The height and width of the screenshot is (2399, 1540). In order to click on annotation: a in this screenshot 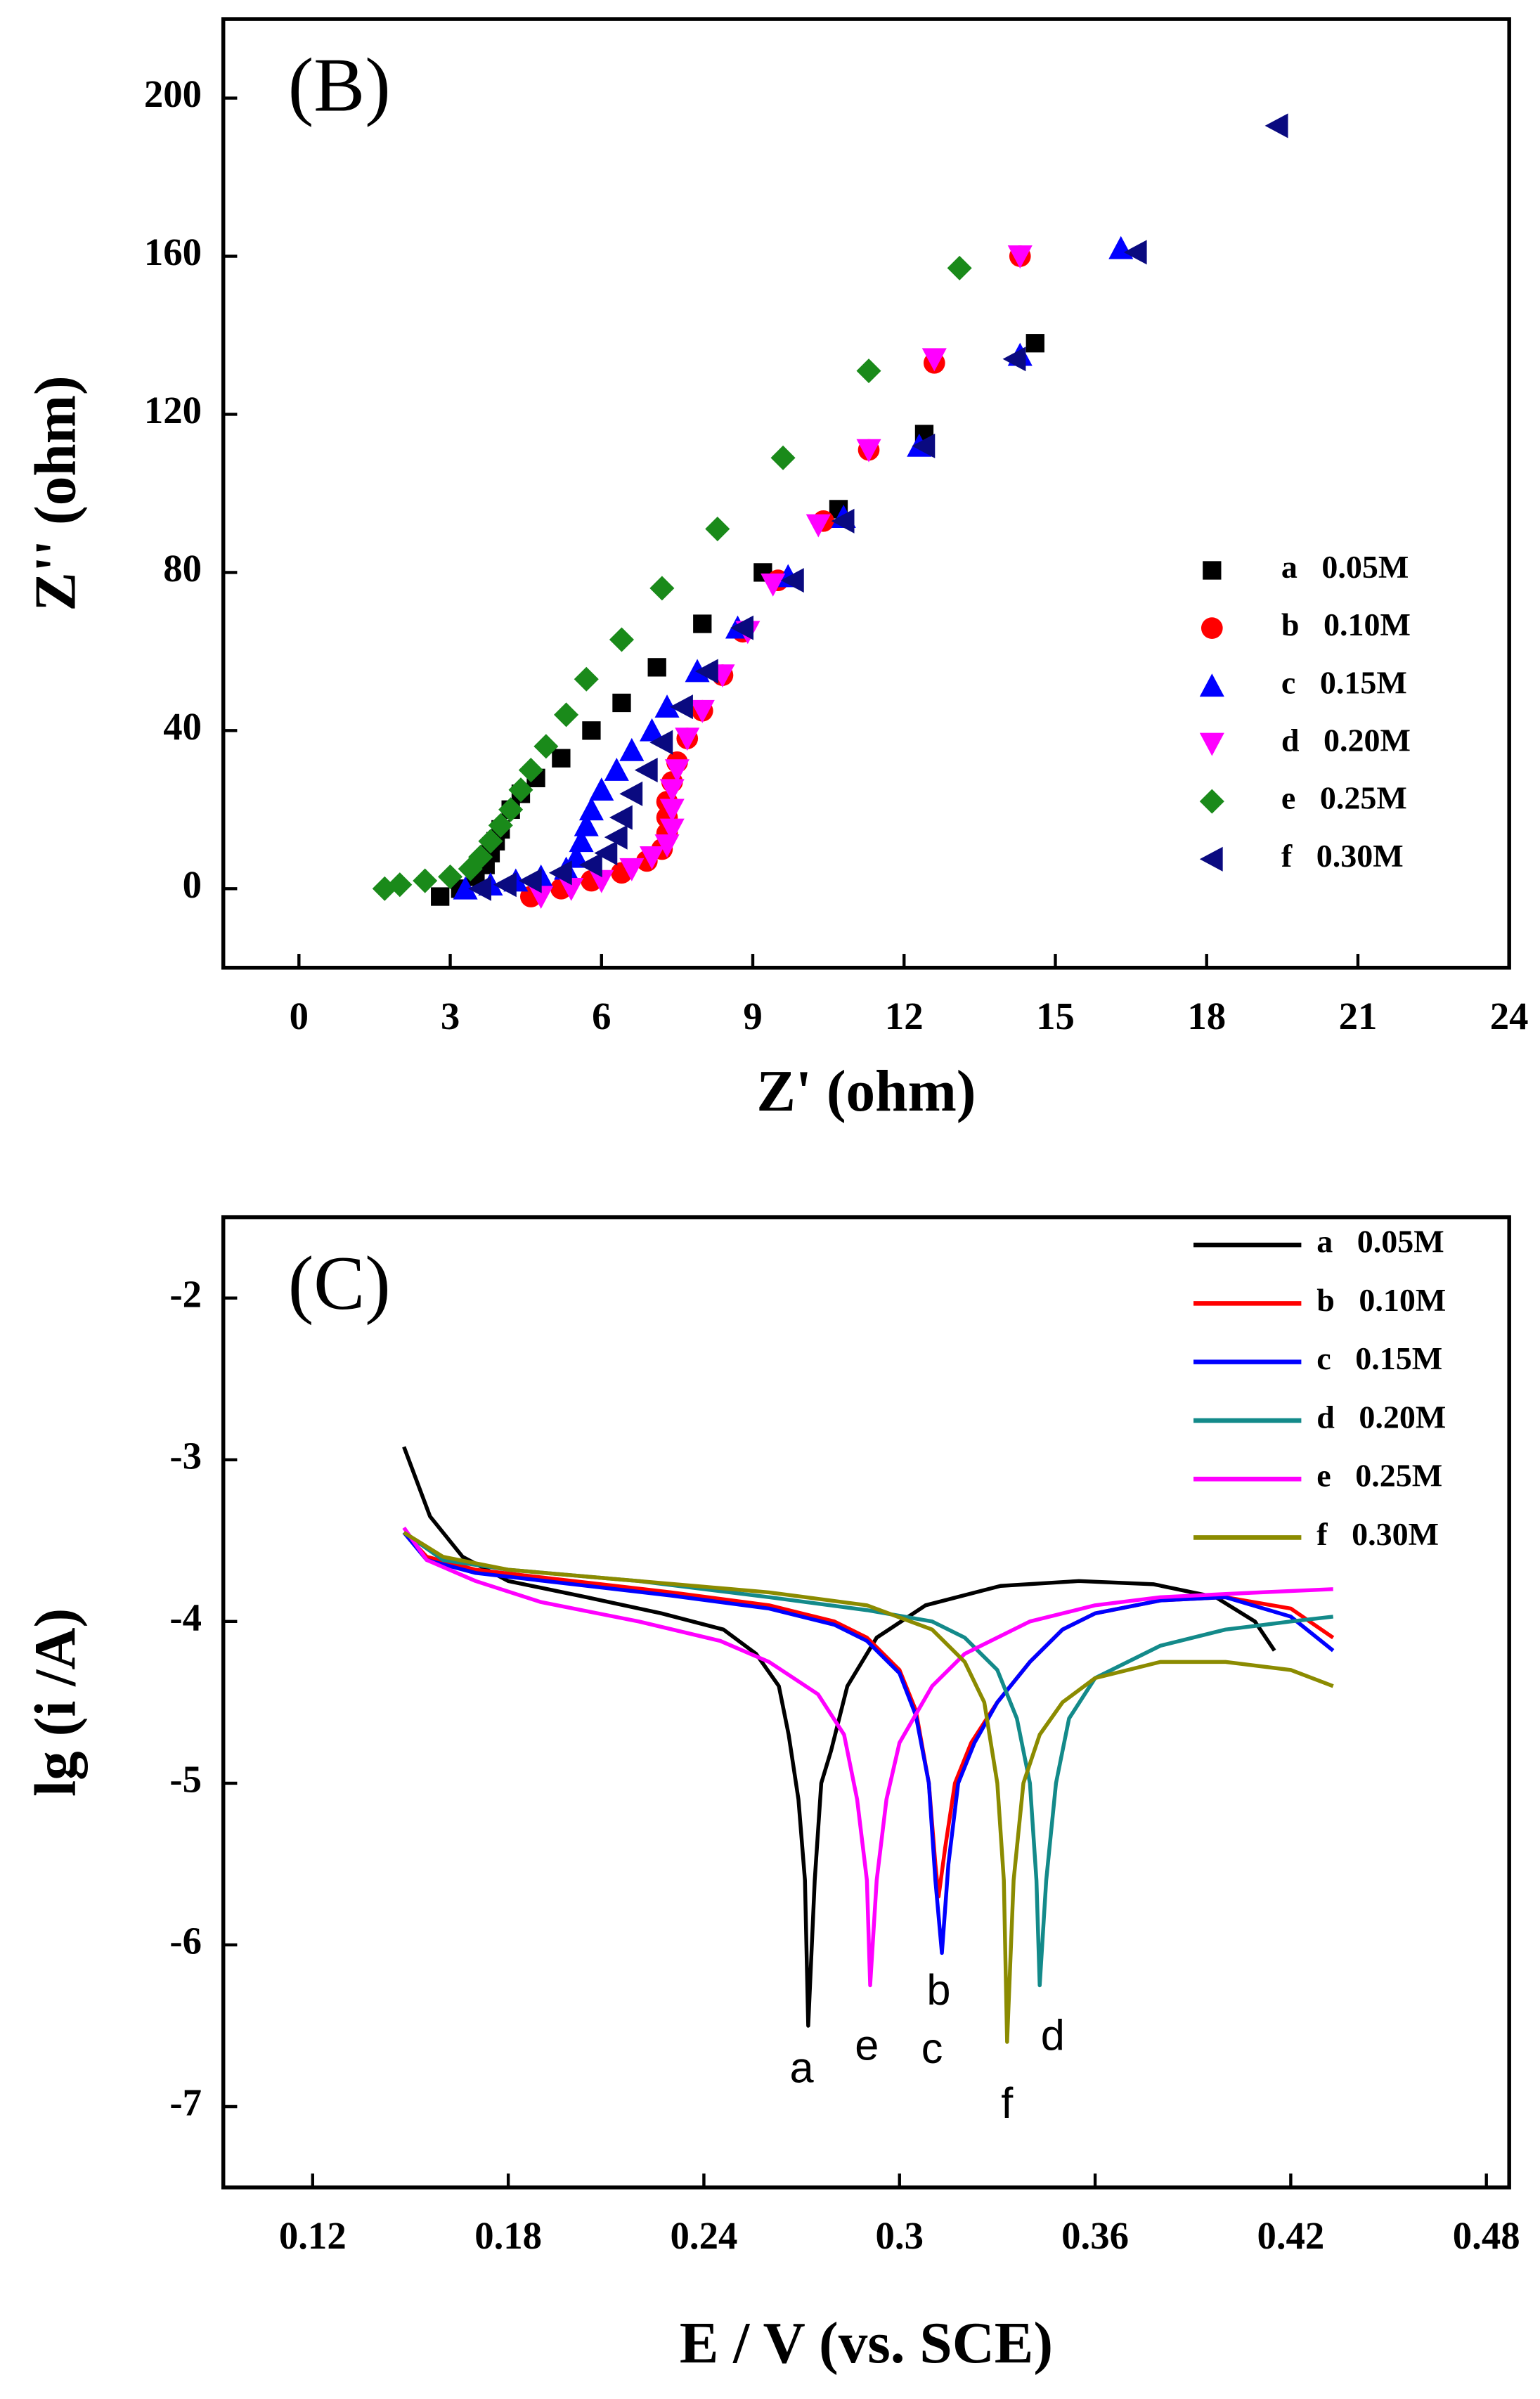, I will do `click(802, 2067)`.